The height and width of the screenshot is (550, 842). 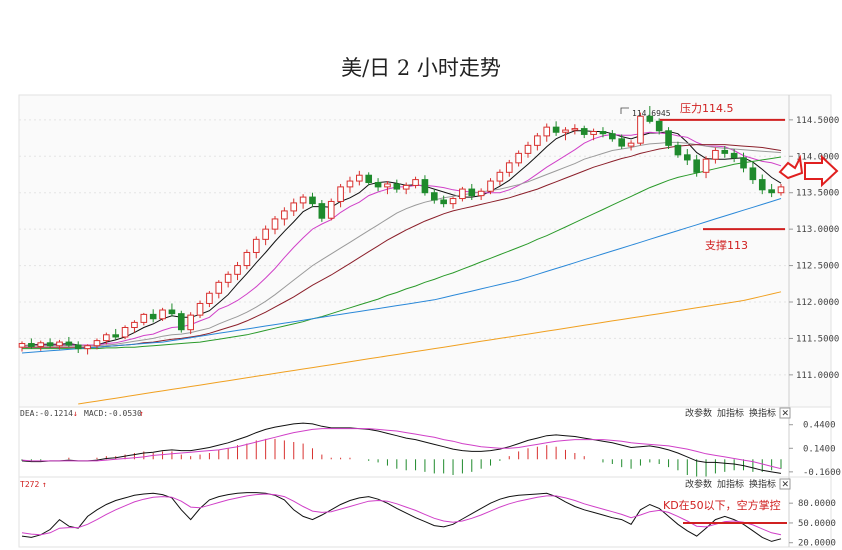 What do you see at coordinates (698, 484) in the screenshot?
I see `kd-params-button: 改参数` at bounding box center [698, 484].